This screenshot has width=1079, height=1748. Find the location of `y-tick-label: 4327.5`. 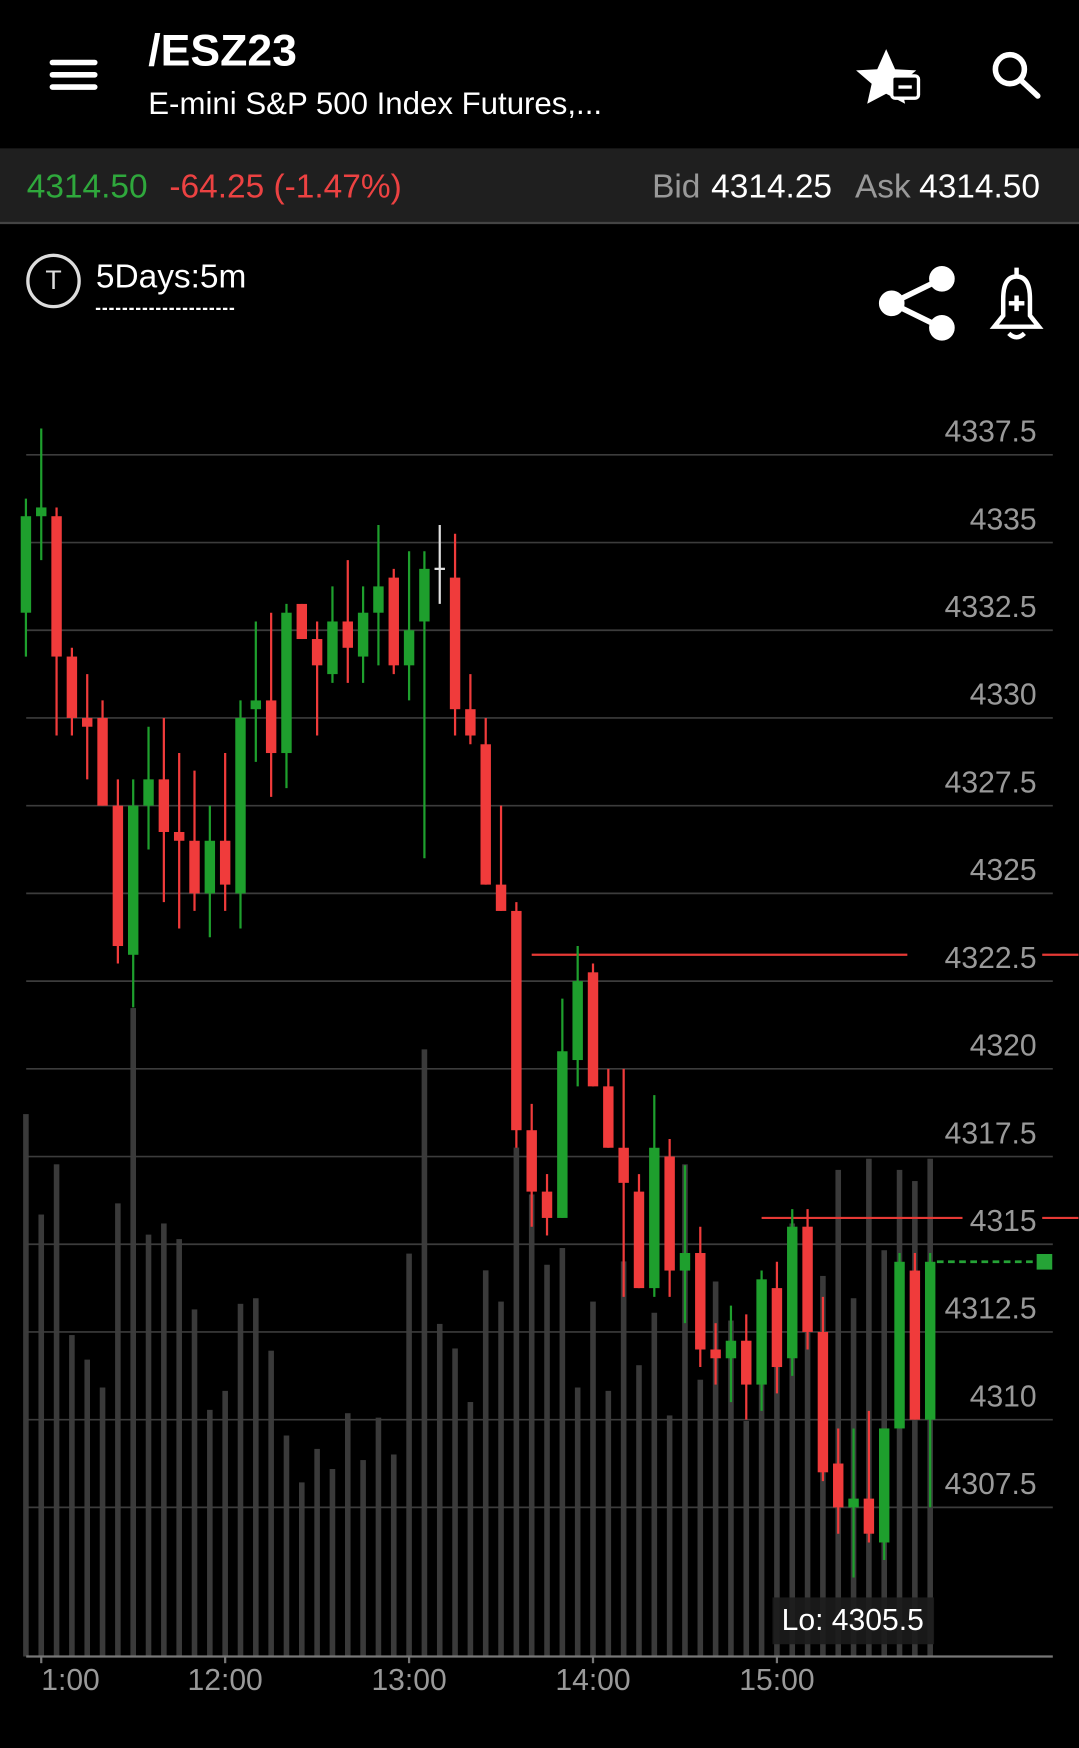

y-tick-label: 4327.5 is located at coordinates (991, 782).